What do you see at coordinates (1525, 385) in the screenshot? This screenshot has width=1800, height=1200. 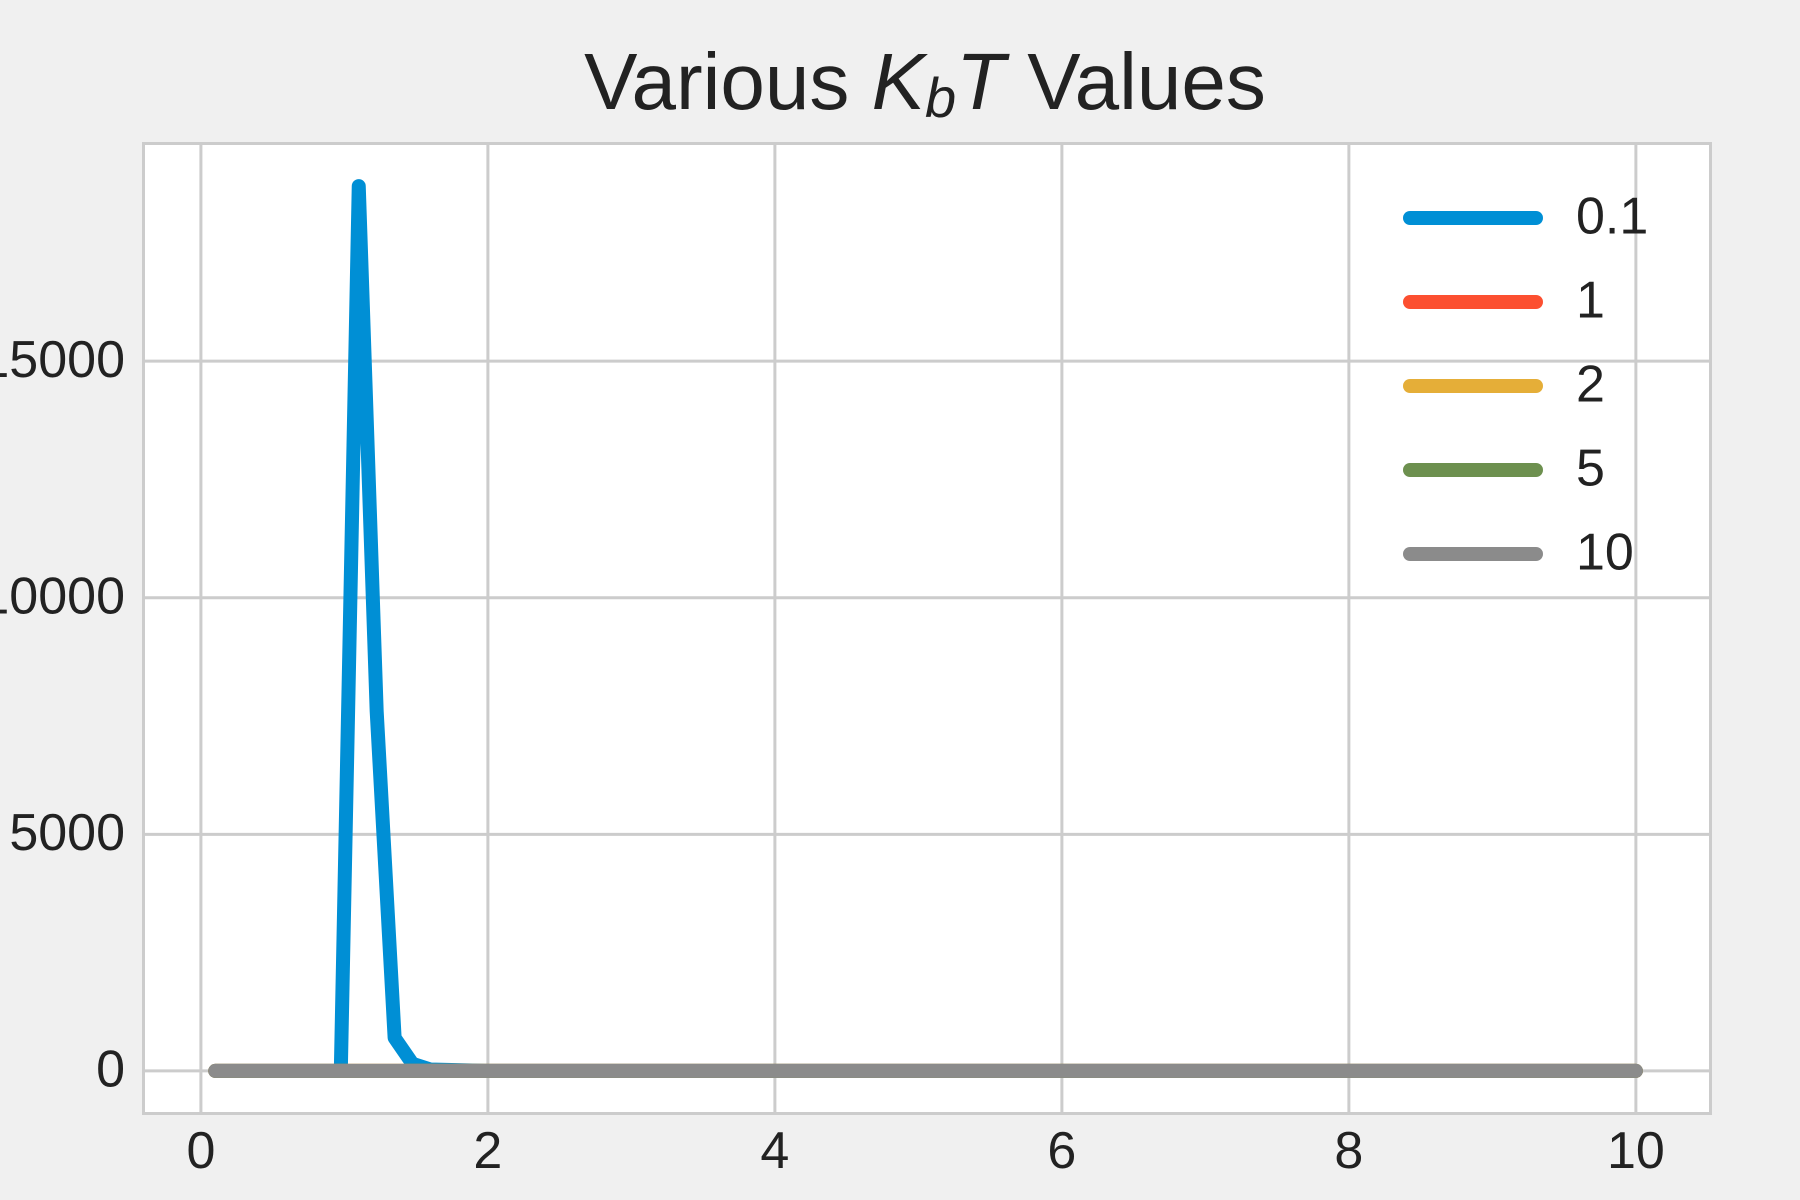 I see `legend: 0.1 1 2 5 10` at bounding box center [1525, 385].